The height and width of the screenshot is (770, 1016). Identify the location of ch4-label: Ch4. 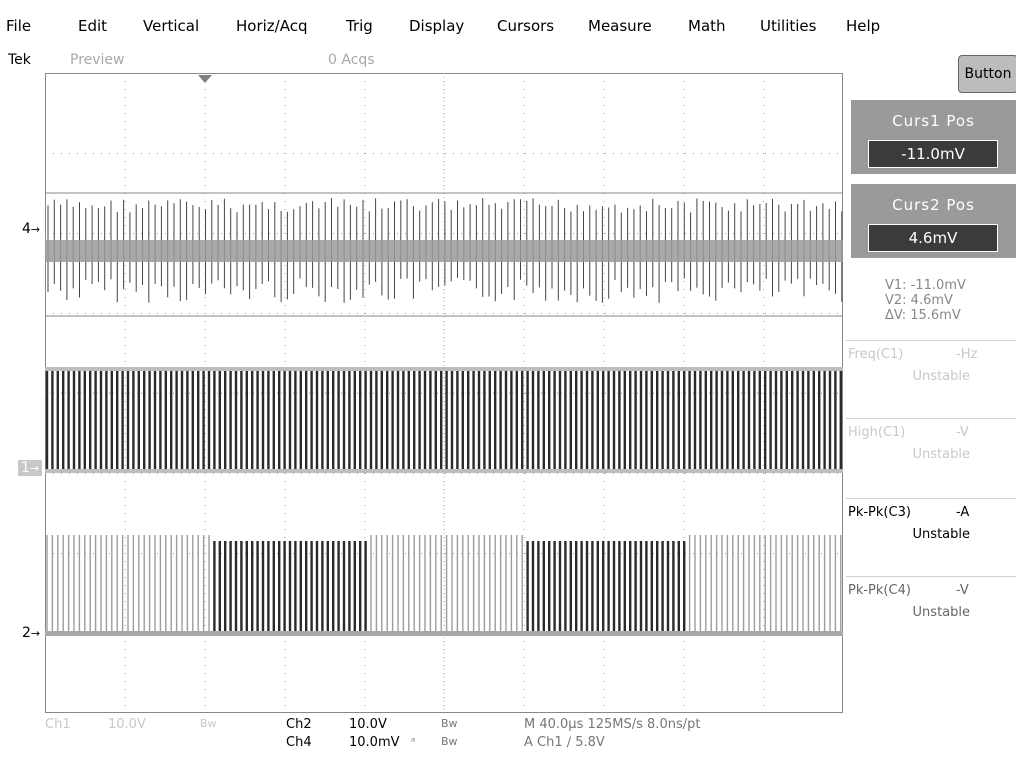
(299, 742).